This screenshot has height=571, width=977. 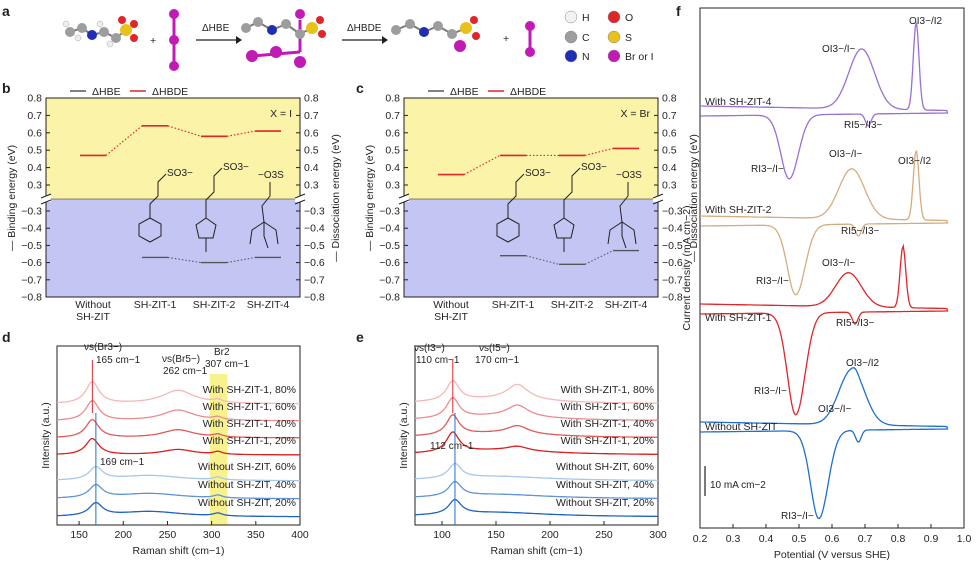 What do you see at coordinates (34, 133) in the screenshot?
I see `ytick-left-label: 0.6` at bounding box center [34, 133].